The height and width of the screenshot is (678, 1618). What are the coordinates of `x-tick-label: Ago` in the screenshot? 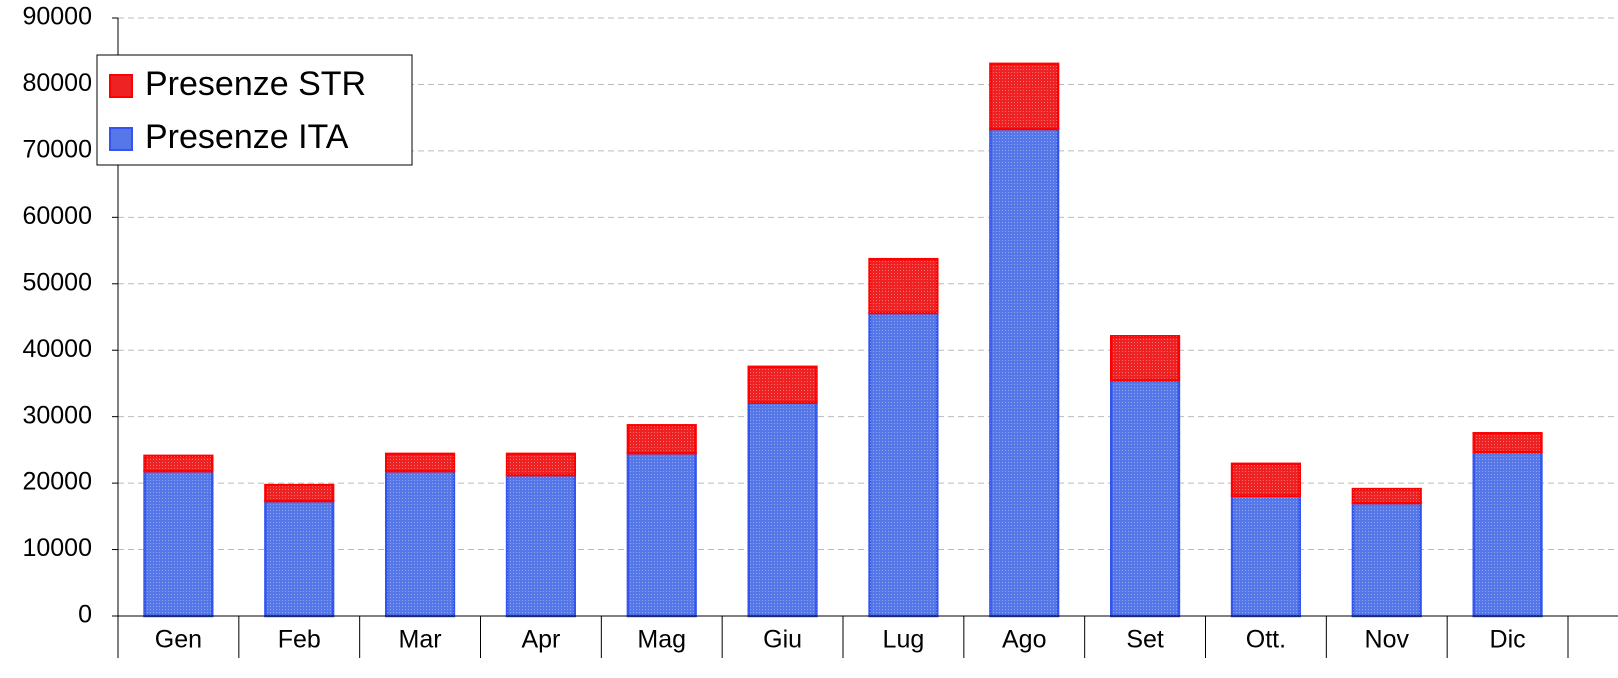 It's located at (1024, 640).